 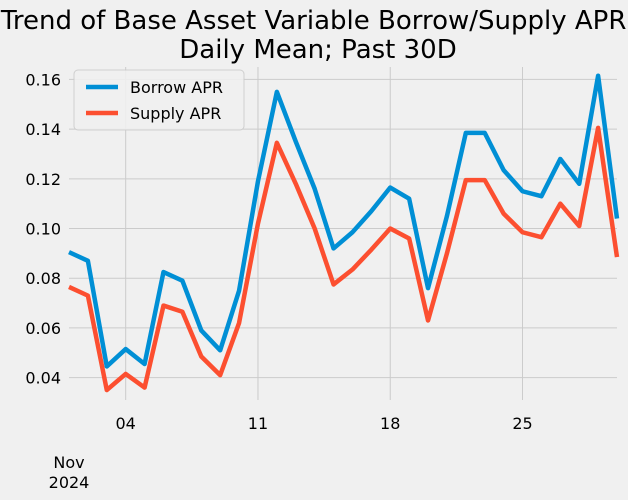 I want to click on y-tick-label: 0.16, so click(x=43, y=79).